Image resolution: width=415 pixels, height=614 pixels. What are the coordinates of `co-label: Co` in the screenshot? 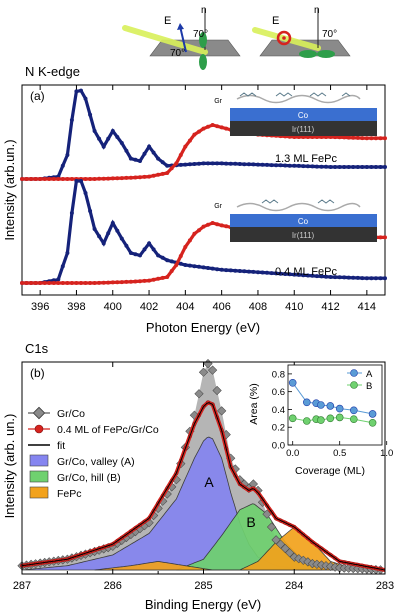 It's located at (303, 115).